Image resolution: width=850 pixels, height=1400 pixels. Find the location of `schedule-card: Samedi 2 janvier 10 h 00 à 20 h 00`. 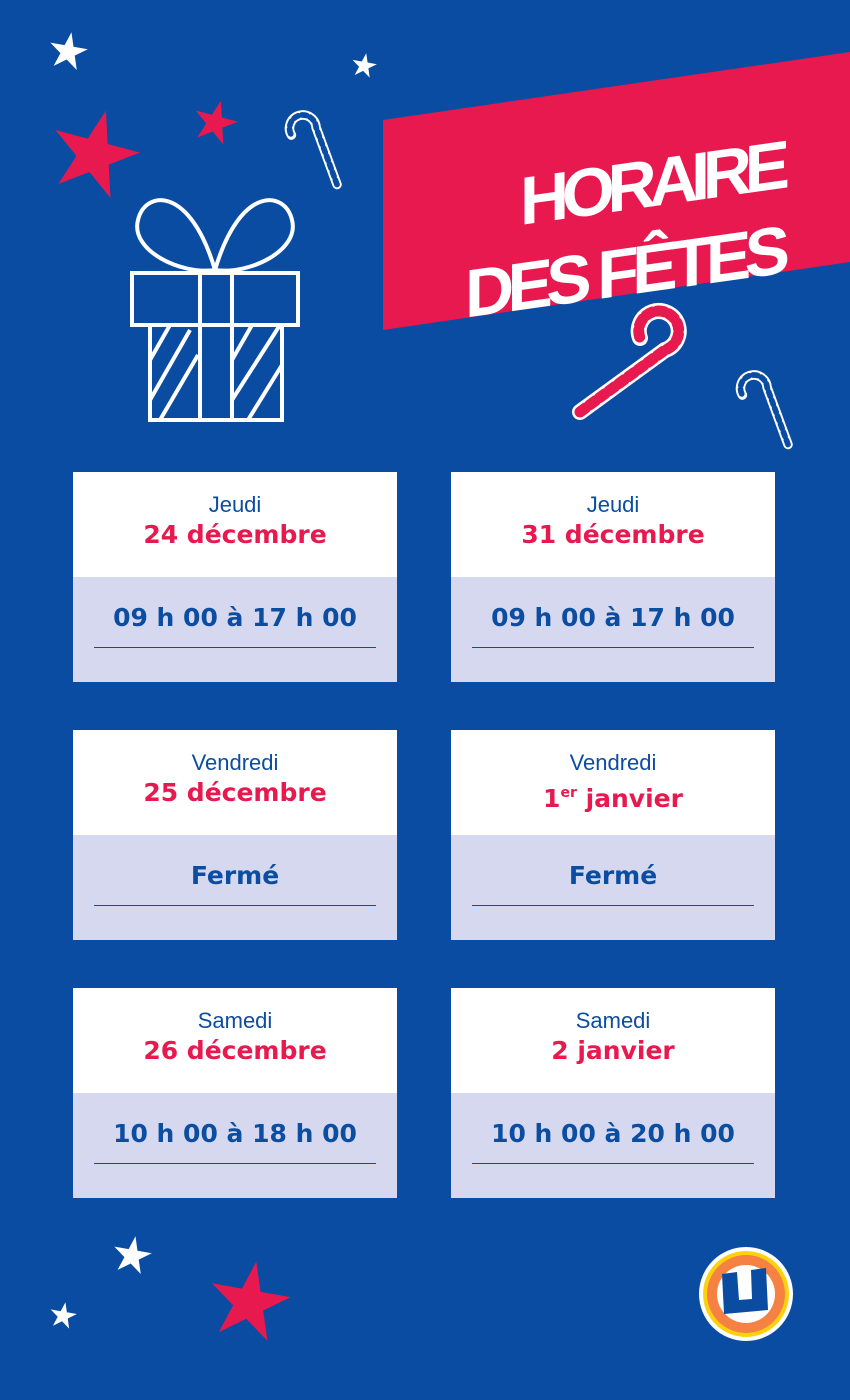

schedule-card: Samedi 2 janvier 10 h 00 à 20 h 00 is located at coordinates (613, 1093).